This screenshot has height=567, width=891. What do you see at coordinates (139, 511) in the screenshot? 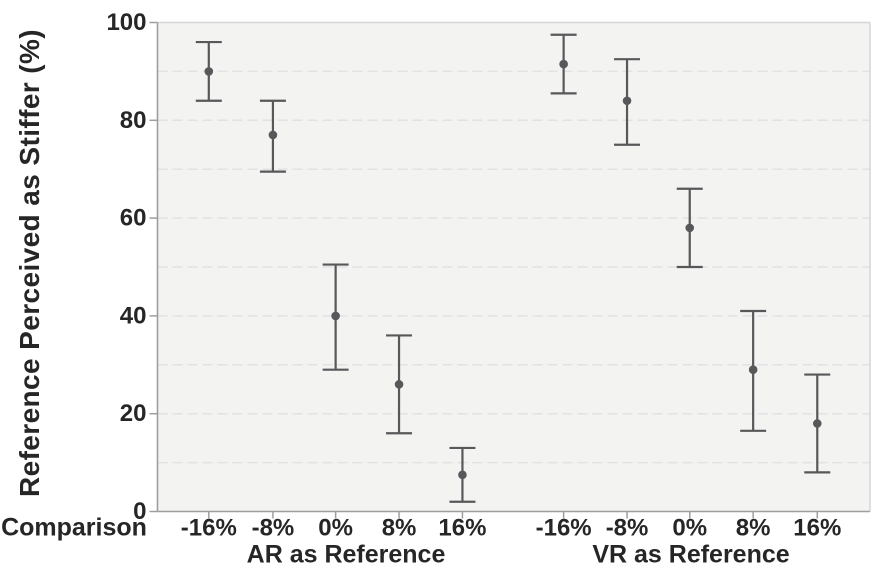
I see `y-tick-label: 0` at bounding box center [139, 511].